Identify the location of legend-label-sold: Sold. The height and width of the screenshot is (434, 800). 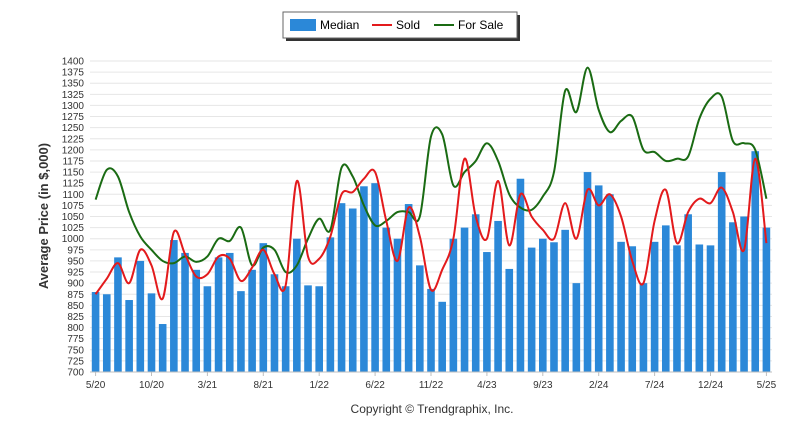
(408, 25).